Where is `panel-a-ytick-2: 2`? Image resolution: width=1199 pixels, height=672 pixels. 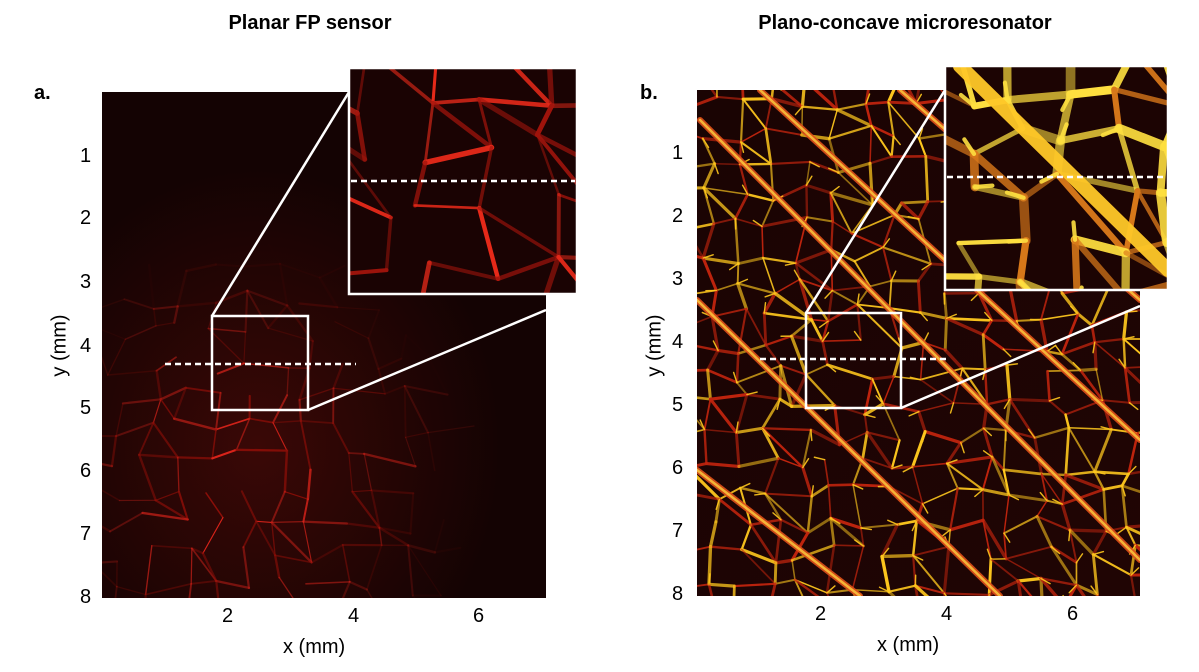
panel-a-ytick-2: 2 is located at coordinates (86, 218).